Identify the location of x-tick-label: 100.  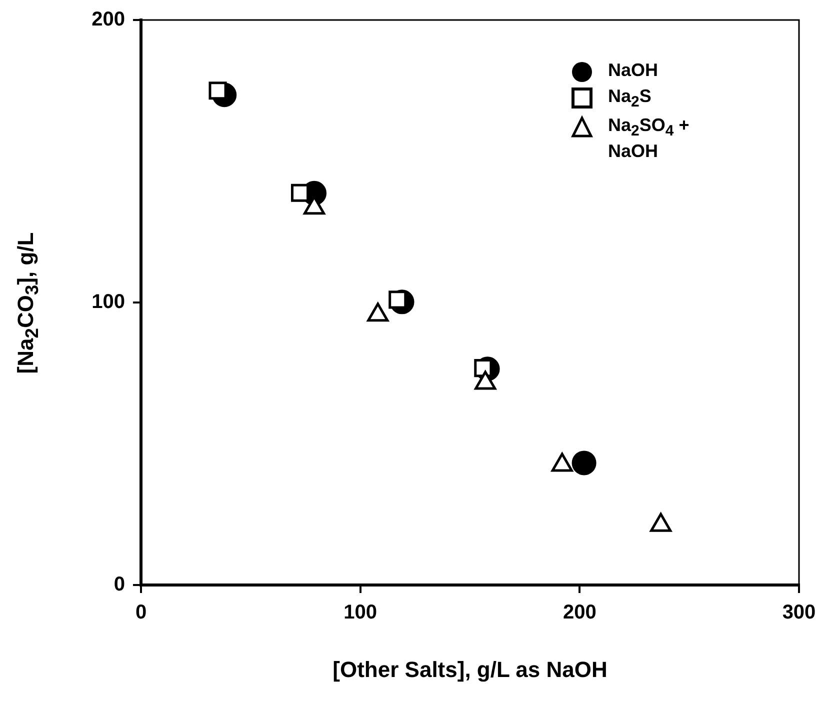
(361, 613).